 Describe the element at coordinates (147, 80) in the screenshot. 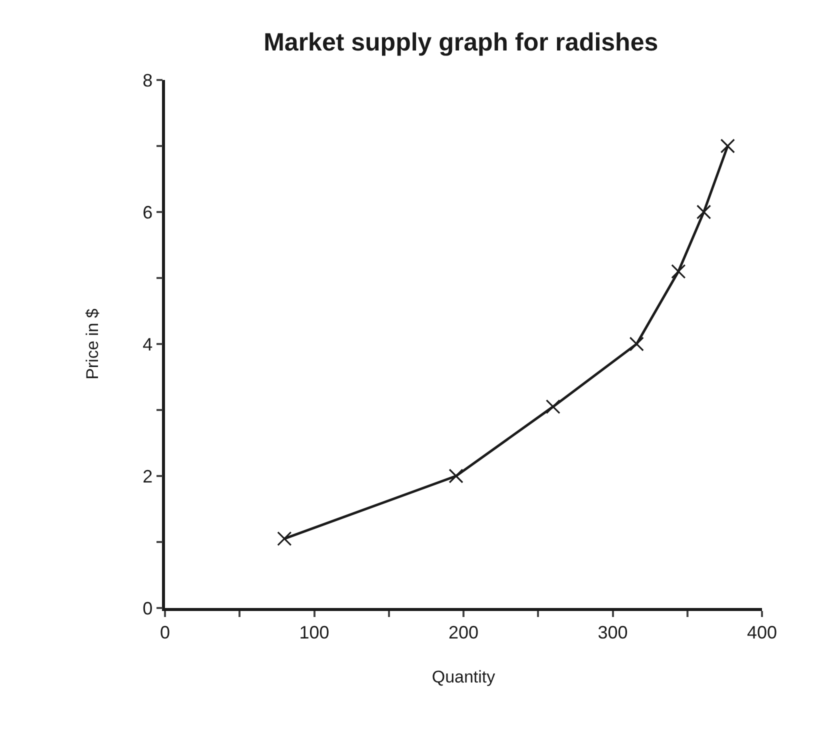

I see `y-tick-label: 8` at that location.